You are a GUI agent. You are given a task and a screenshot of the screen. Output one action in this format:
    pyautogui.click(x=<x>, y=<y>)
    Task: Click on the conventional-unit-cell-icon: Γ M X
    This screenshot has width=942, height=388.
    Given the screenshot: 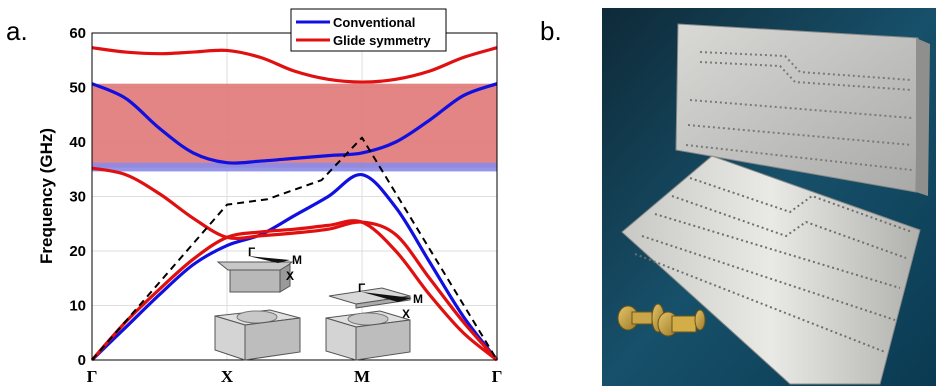 What is the action you would take?
    pyautogui.click(x=259, y=269)
    